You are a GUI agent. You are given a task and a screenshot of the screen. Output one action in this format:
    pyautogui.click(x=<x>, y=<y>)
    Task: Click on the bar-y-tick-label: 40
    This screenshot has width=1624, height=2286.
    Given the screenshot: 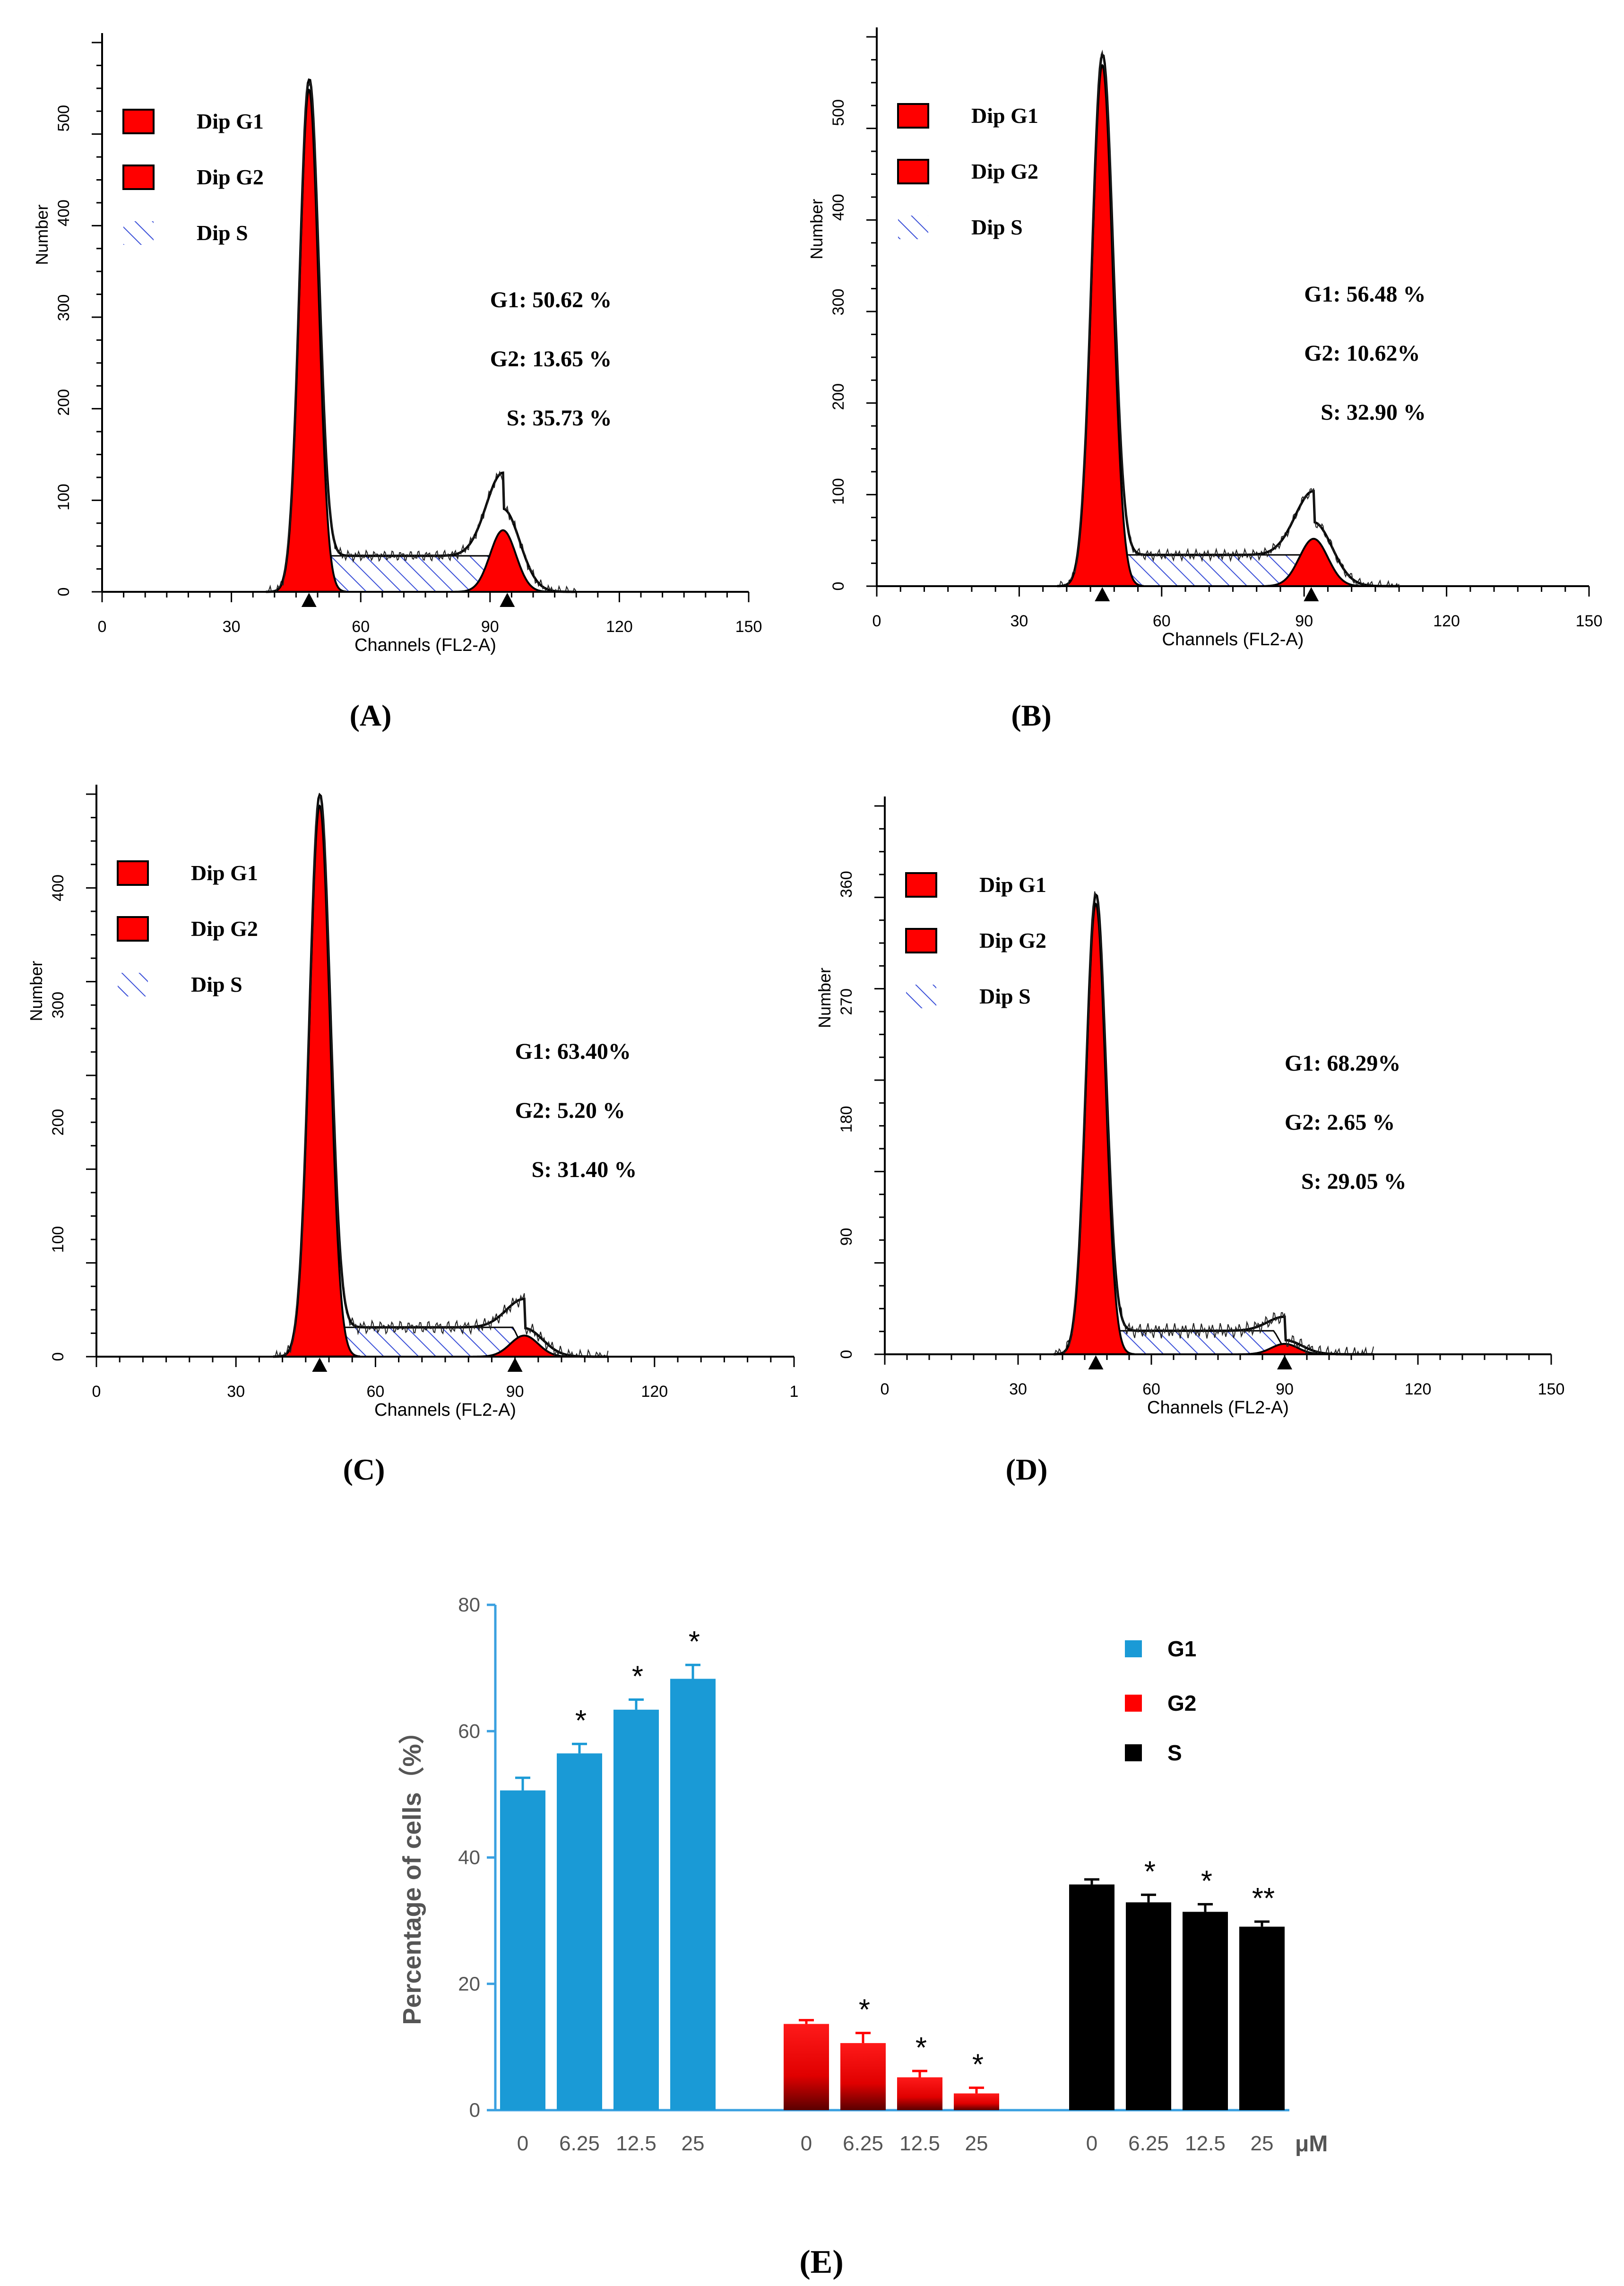 What is the action you would take?
    pyautogui.click(x=469, y=1857)
    